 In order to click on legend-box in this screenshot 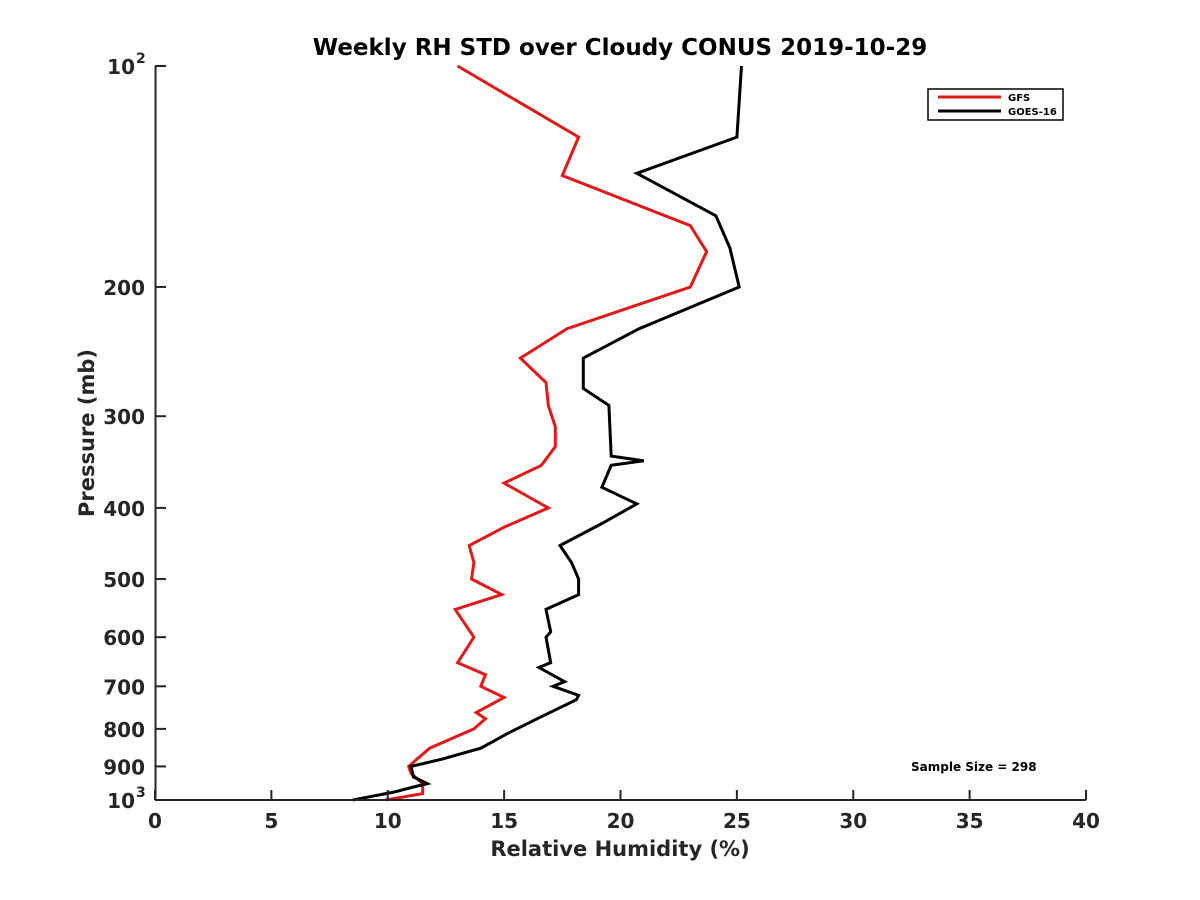, I will do `click(995, 104)`.